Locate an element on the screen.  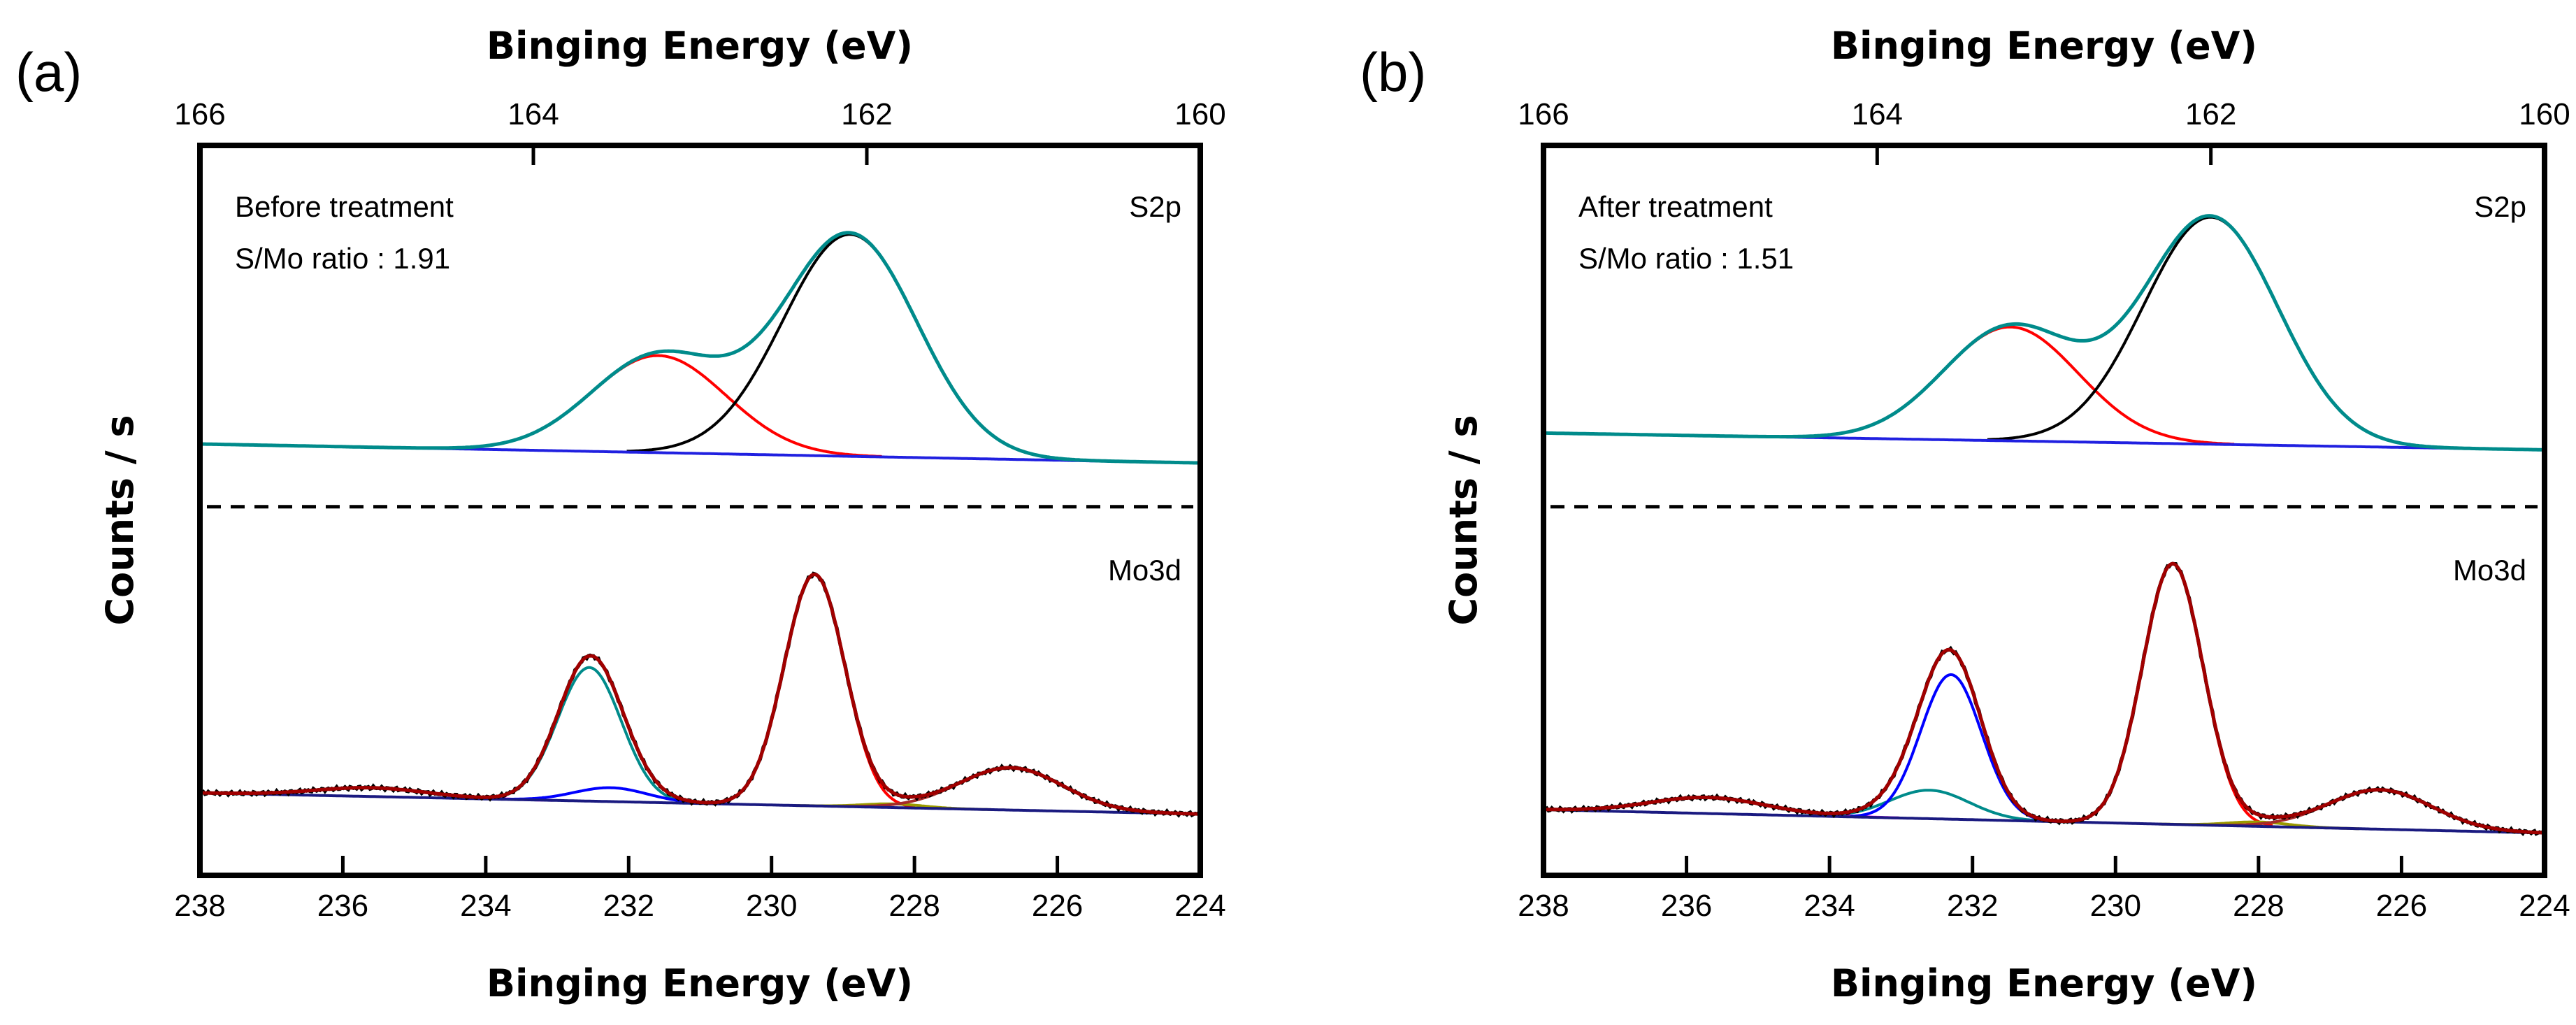
mo3d-component-232.55 is located at coordinates (590, 736).